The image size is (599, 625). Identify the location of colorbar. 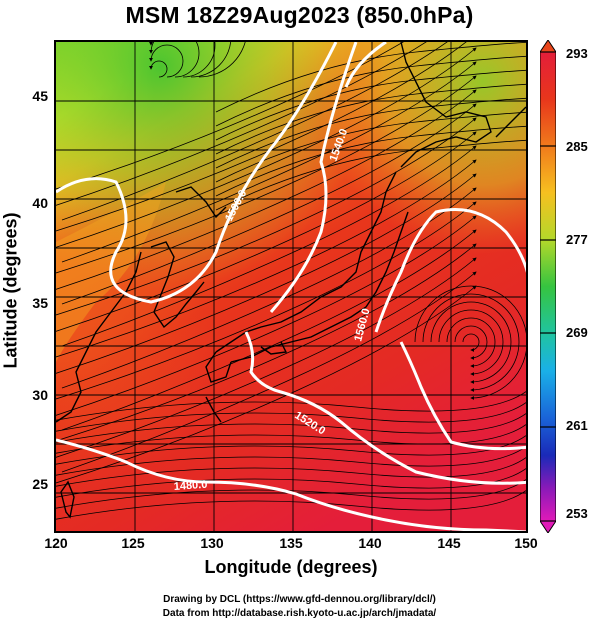
(548, 286).